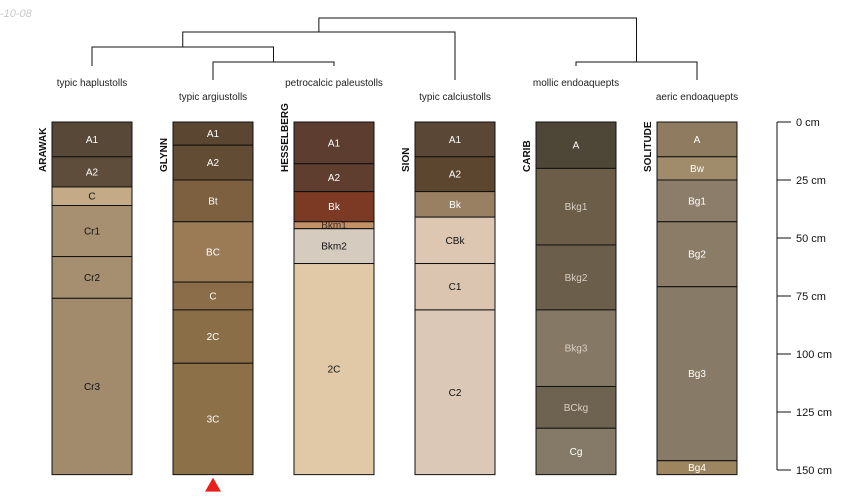  Describe the element at coordinates (213, 419) in the screenshot. I see `horizon-3c` at that location.